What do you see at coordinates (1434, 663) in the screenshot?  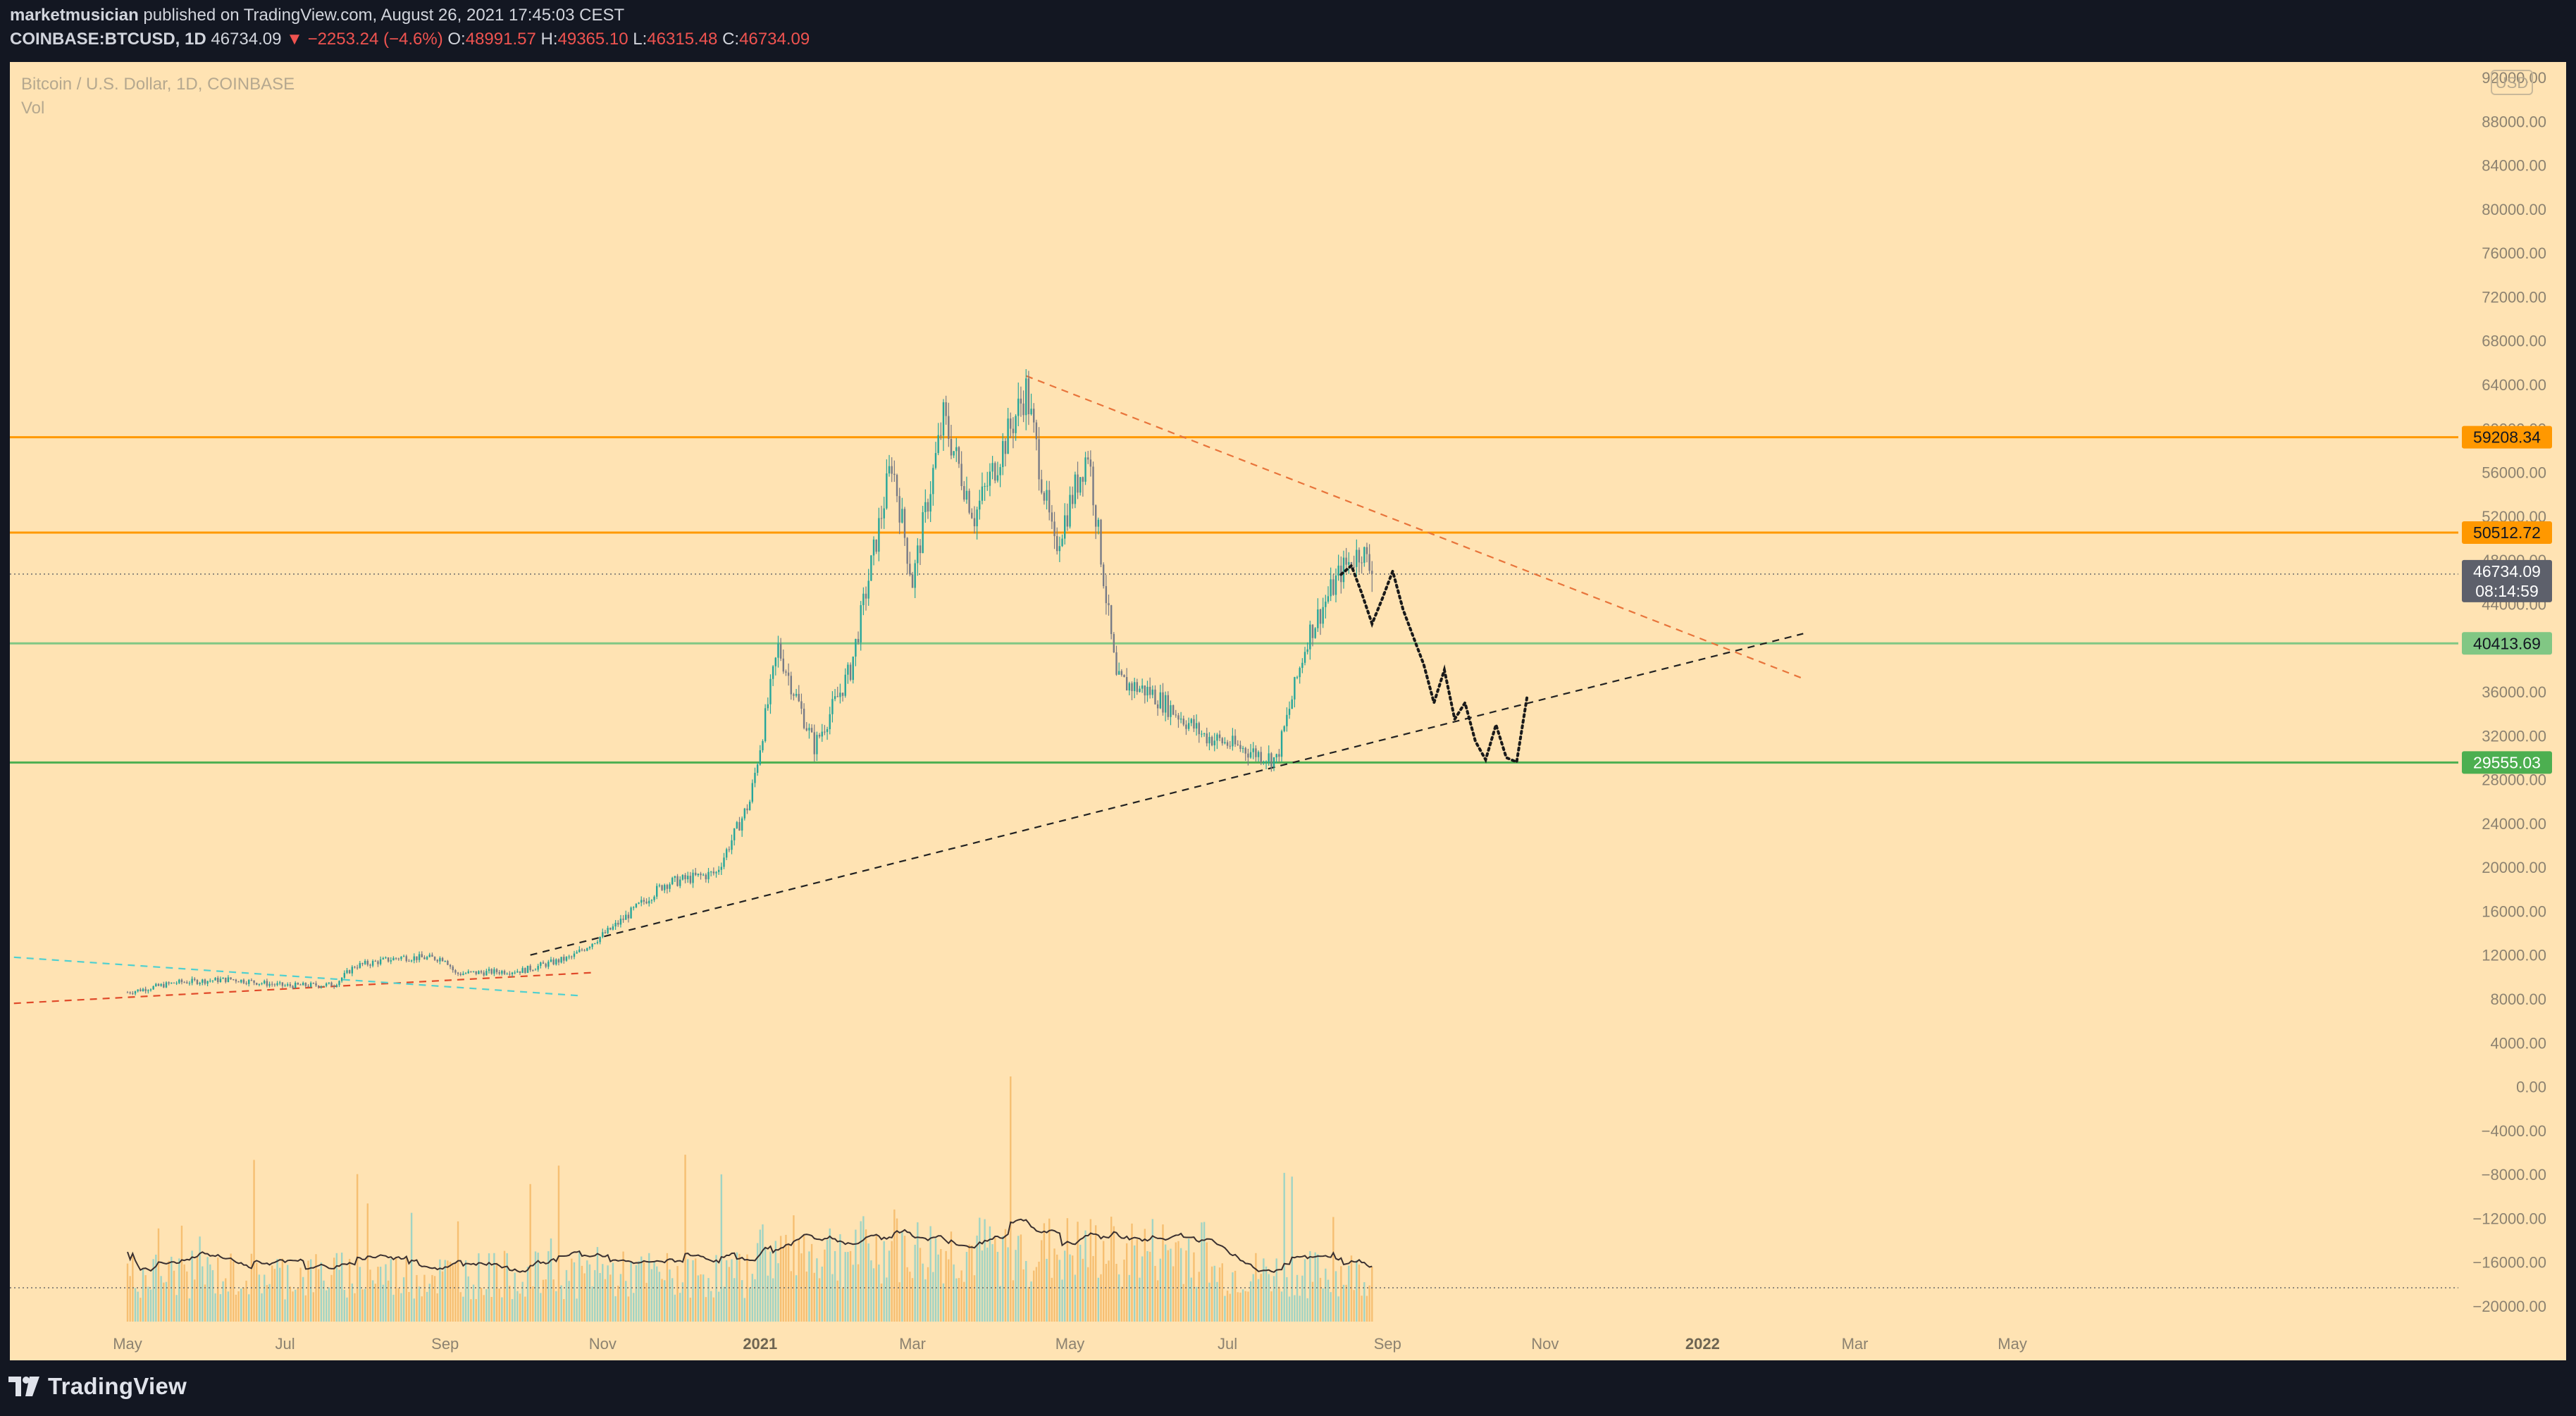 I see `projection-path` at bounding box center [1434, 663].